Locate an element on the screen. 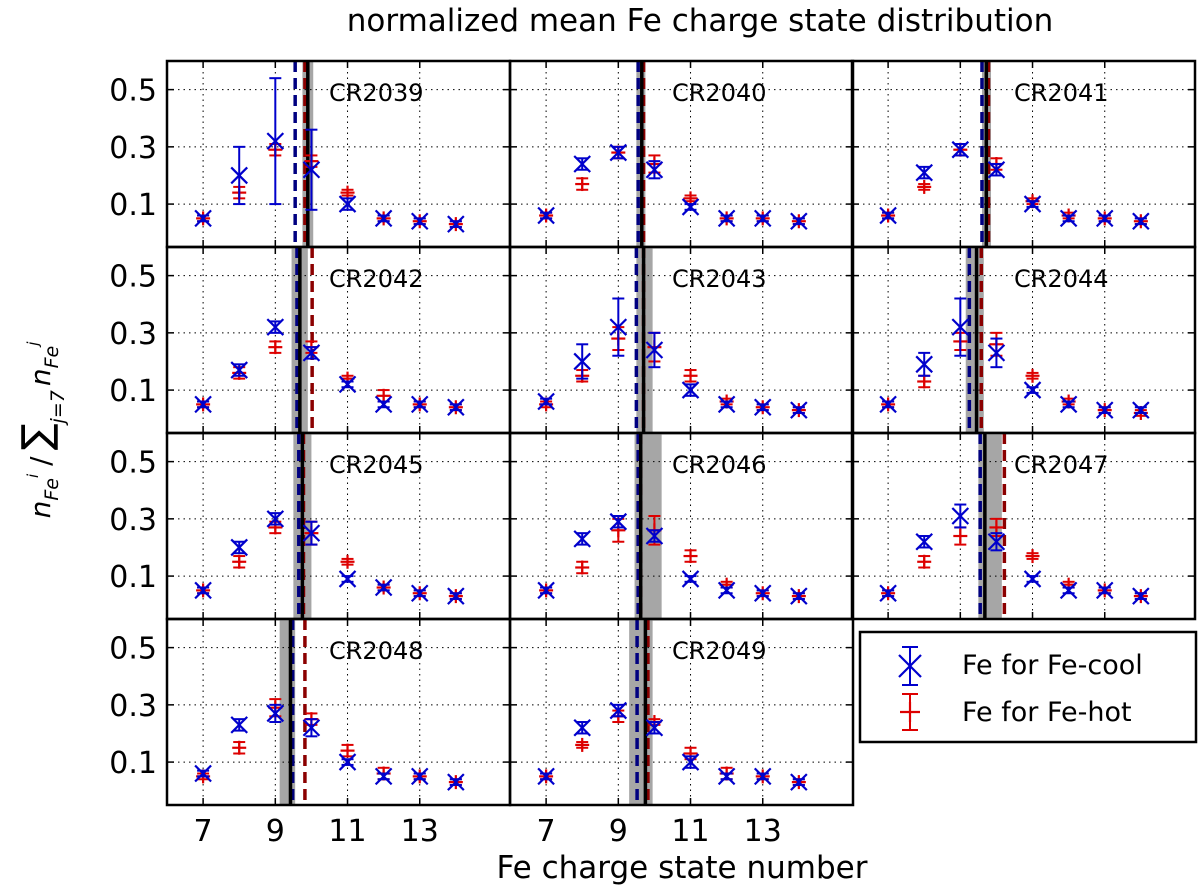 Image resolution: width=1200 pixels, height=893 pixels. panel-cr2043: CR2043 is located at coordinates (681, 340).